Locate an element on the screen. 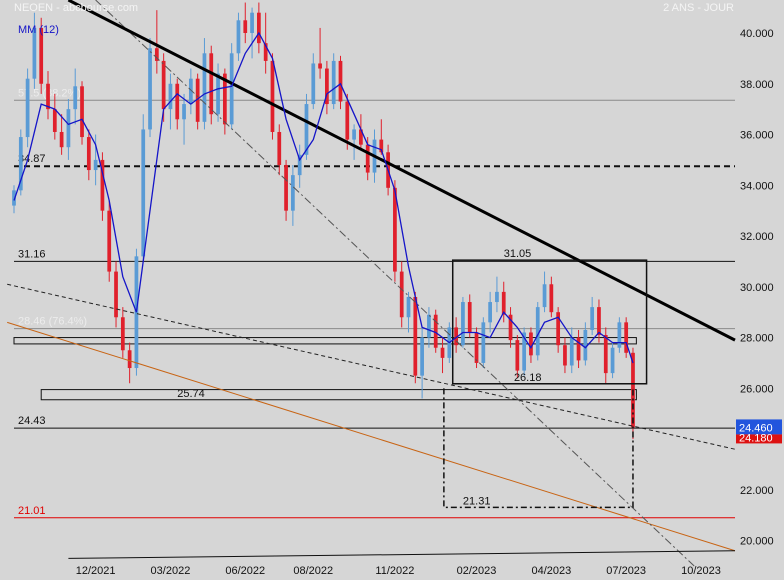 The image size is (784, 580). y-tick-label: 20.000 is located at coordinates (757, 542).